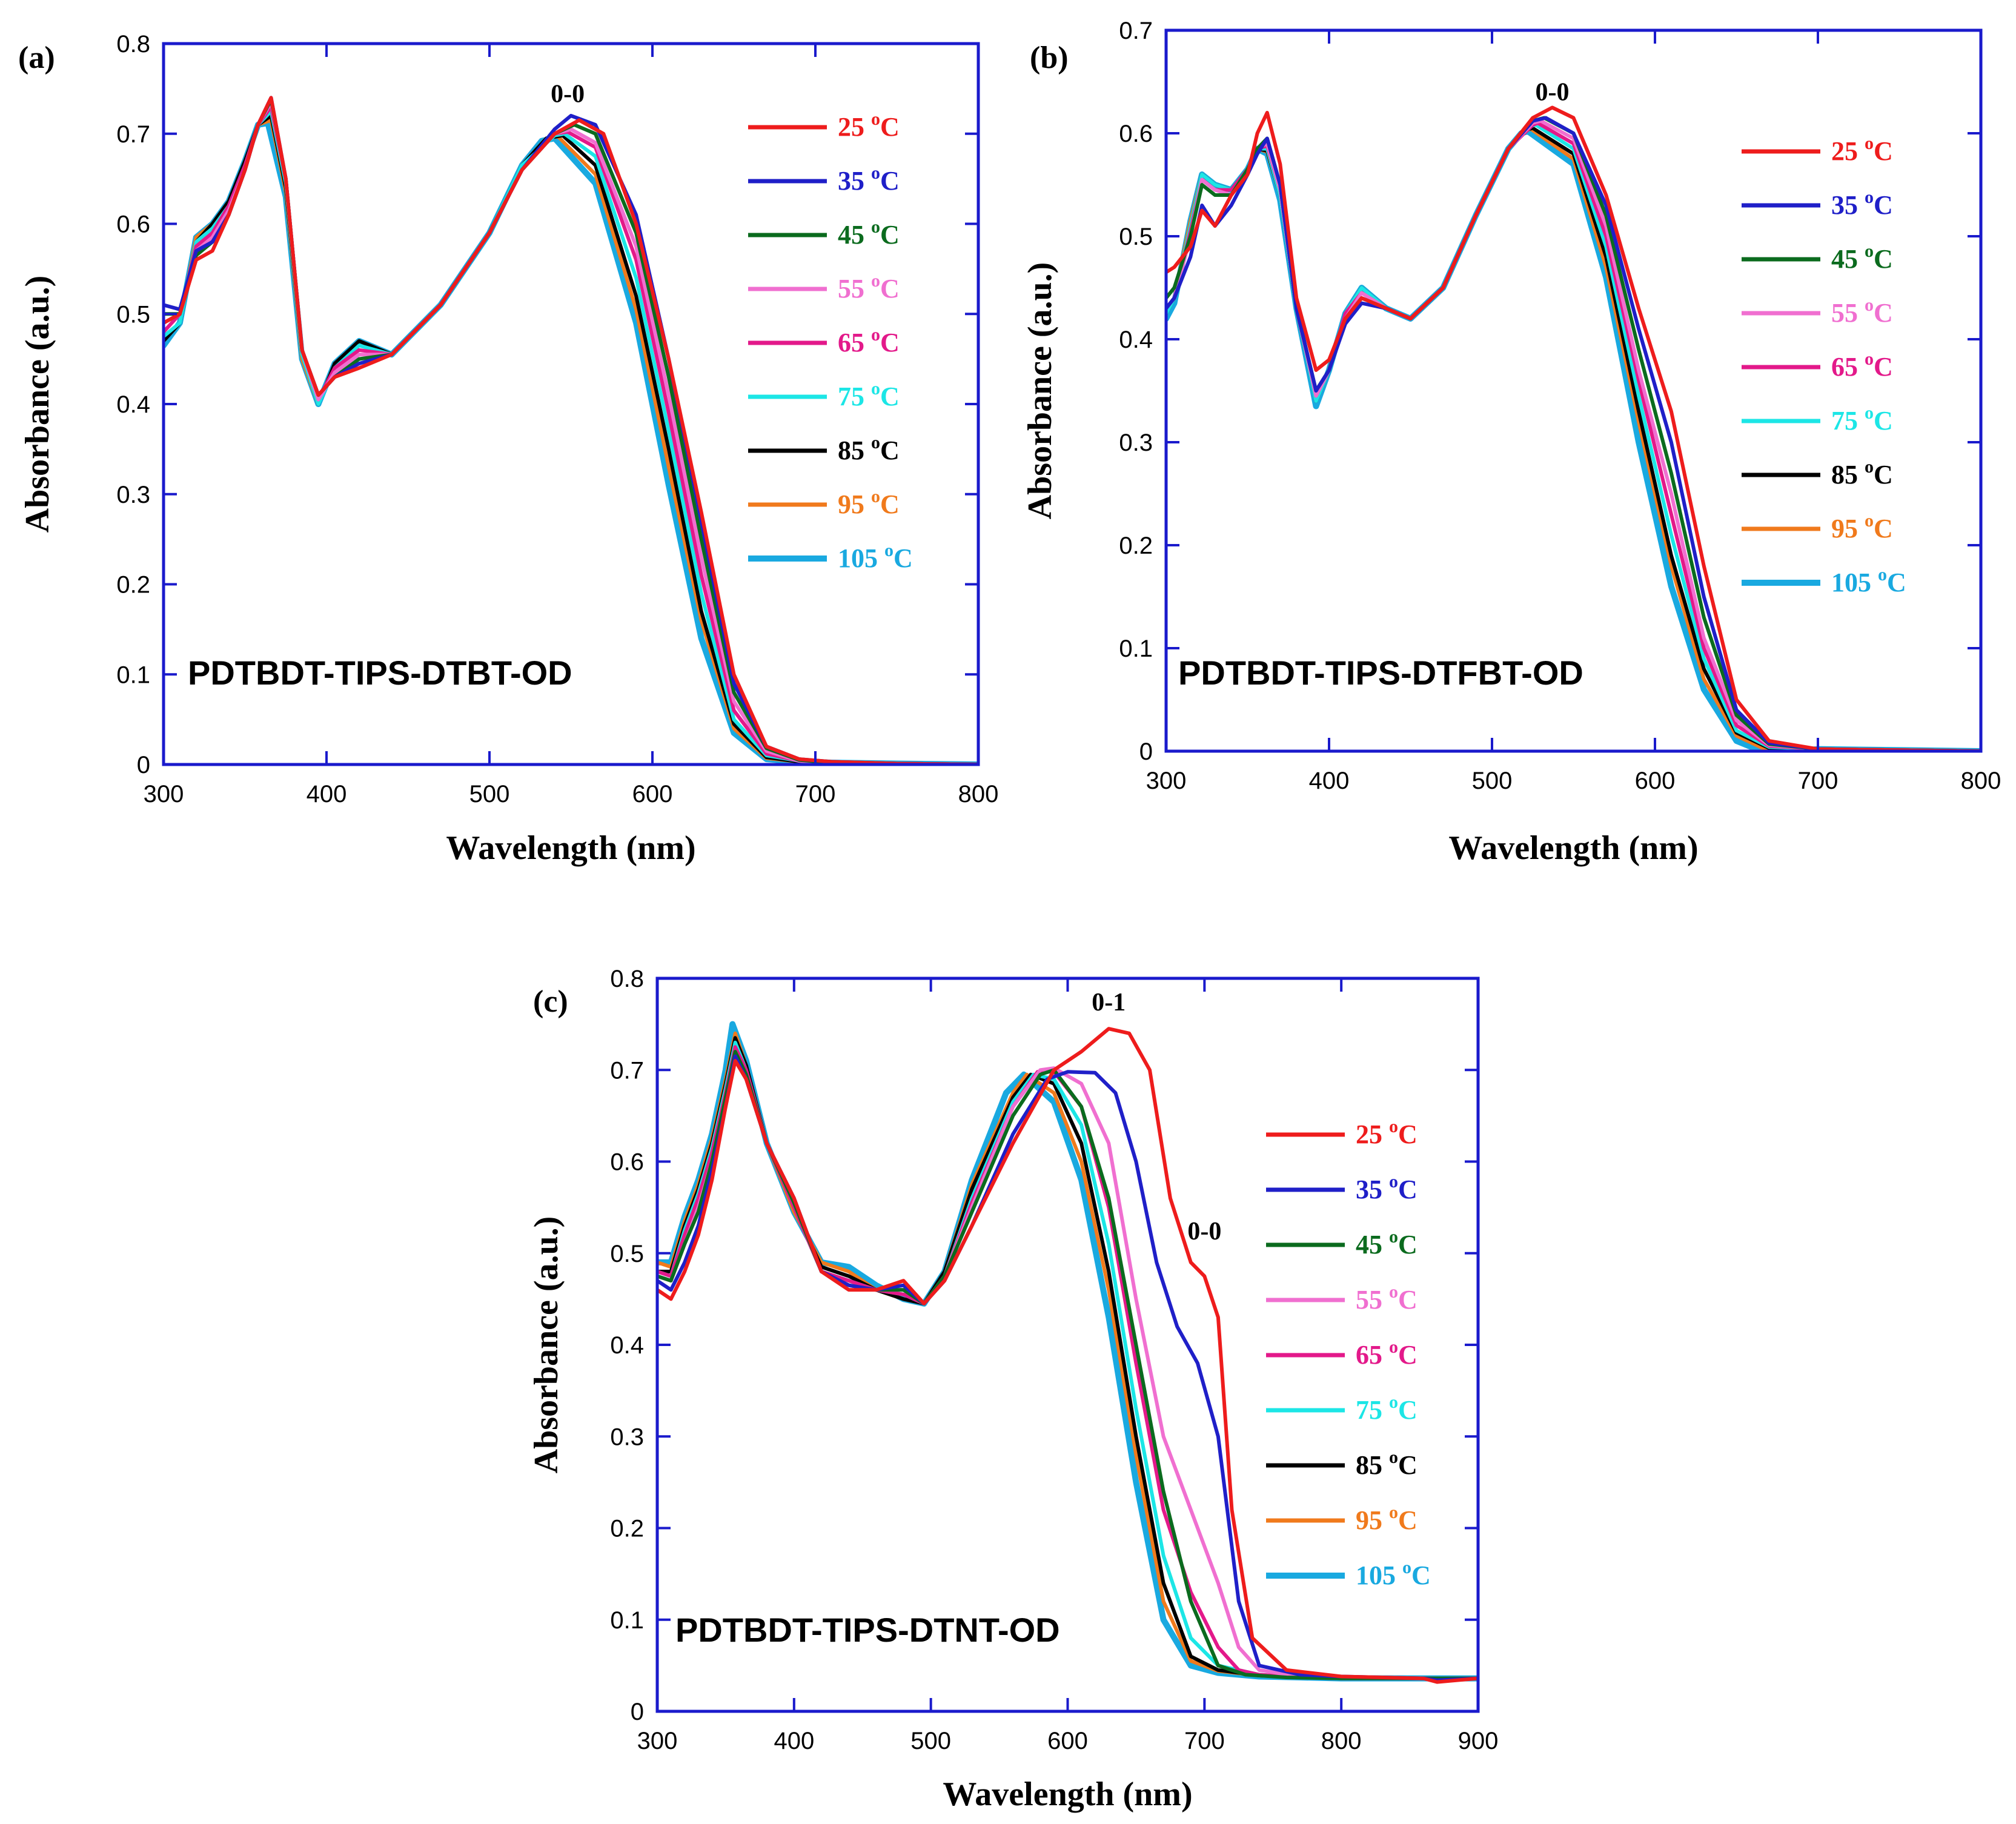  What do you see at coordinates (1109, 1002) in the screenshot?
I see `peak-annotation: 0-1` at bounding box center [1109, 1002].